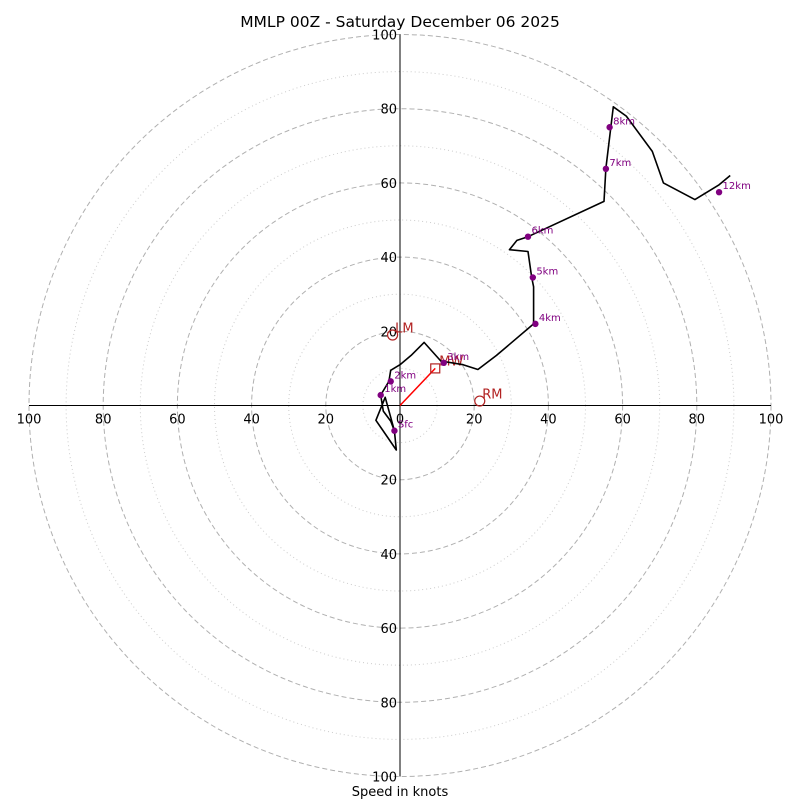  Describe the element at coordinates (624, 121) in the screenshot. I see `height-marker-label: 8km` at that location.